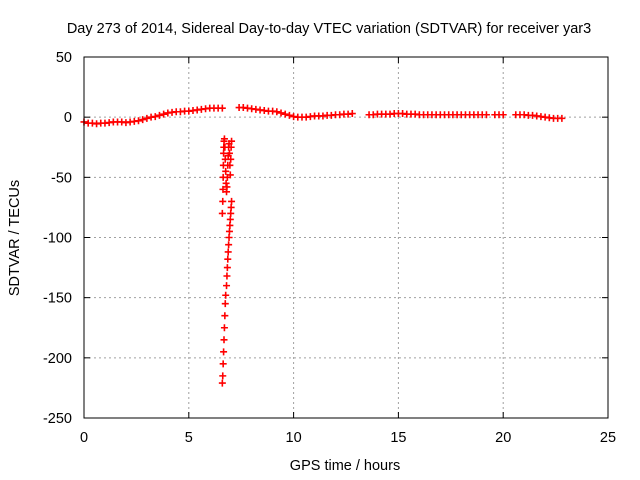 This screenshot has width=640, height=480. I want to click on x-tick-label: 20, so click(503, 438).